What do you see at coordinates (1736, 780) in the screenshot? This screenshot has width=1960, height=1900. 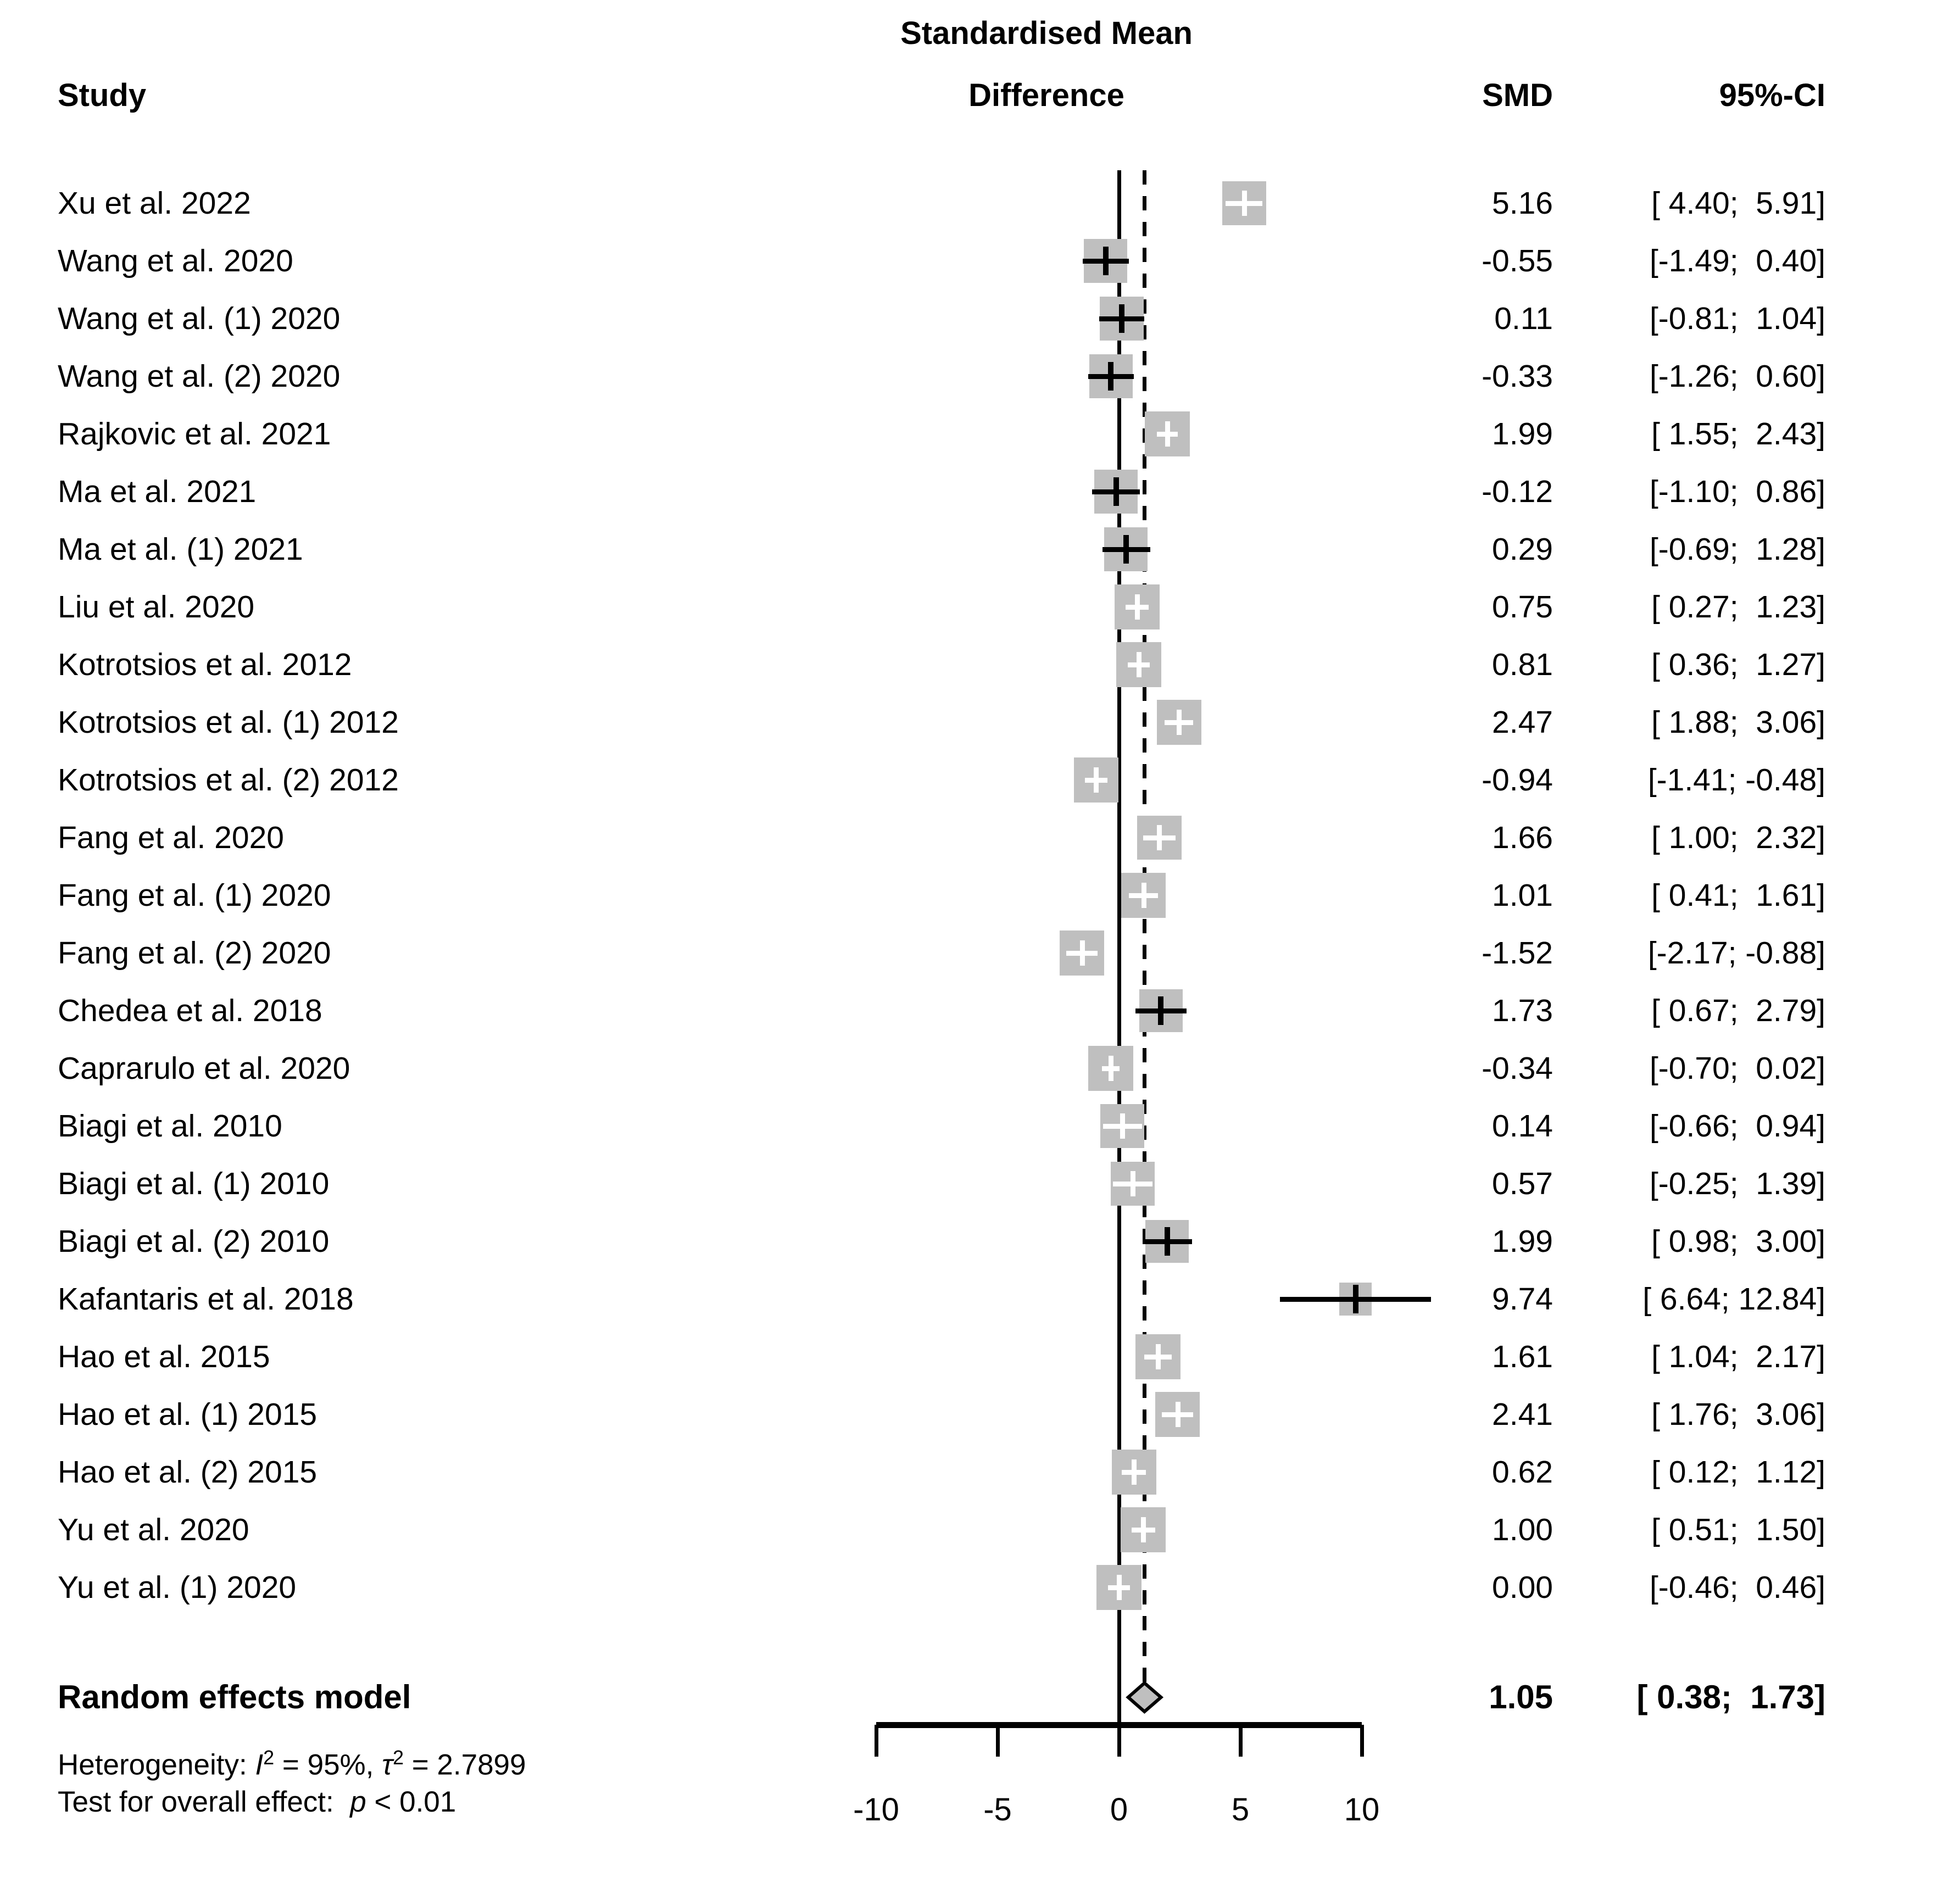 I see `study-ci-value: [-1.41; -0.48]` at bounding box center [1736, 780].